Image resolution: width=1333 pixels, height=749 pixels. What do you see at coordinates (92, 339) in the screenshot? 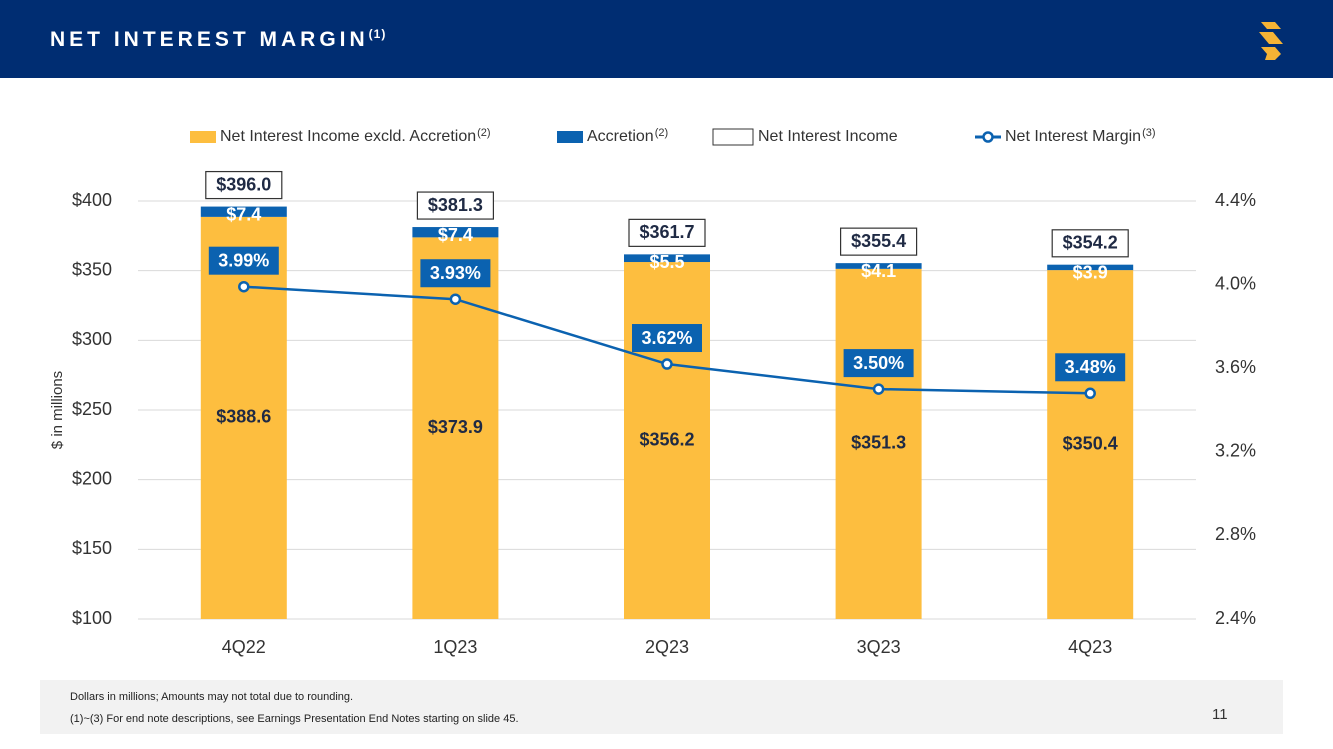
I see `y-tick-label: $300` at bounding box center [92, 339].